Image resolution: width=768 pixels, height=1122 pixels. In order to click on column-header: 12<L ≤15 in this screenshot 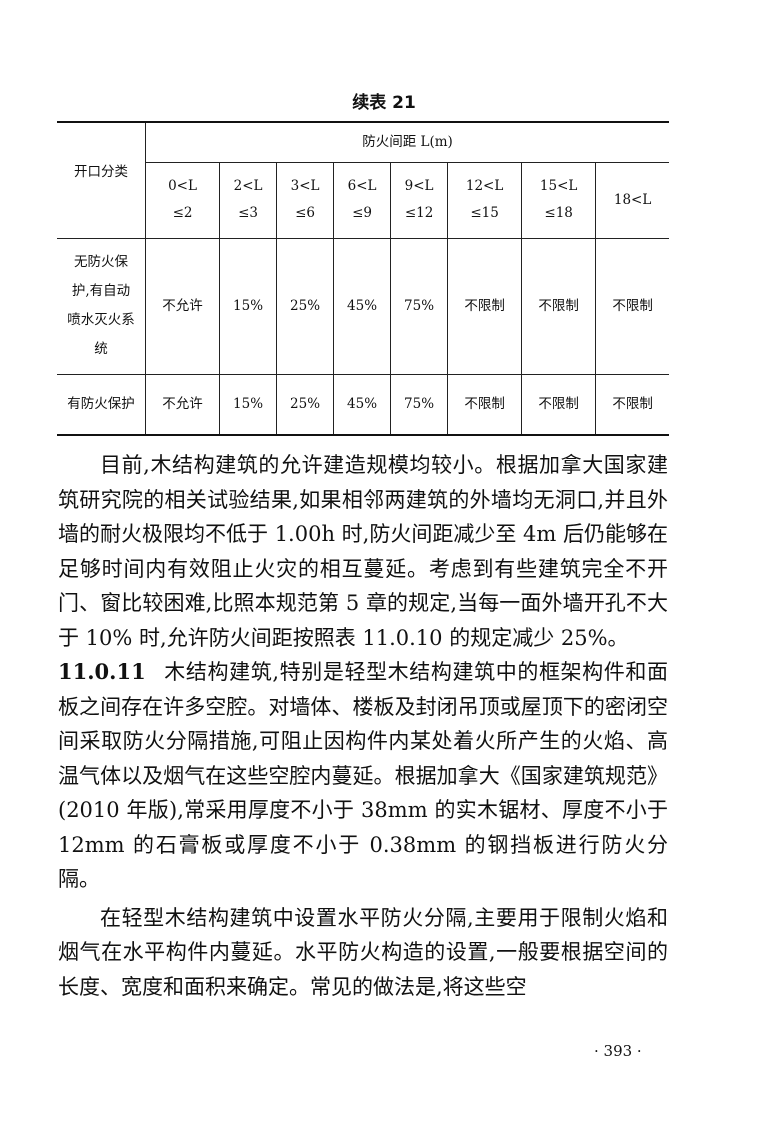, I will do `click(485, 200)`.